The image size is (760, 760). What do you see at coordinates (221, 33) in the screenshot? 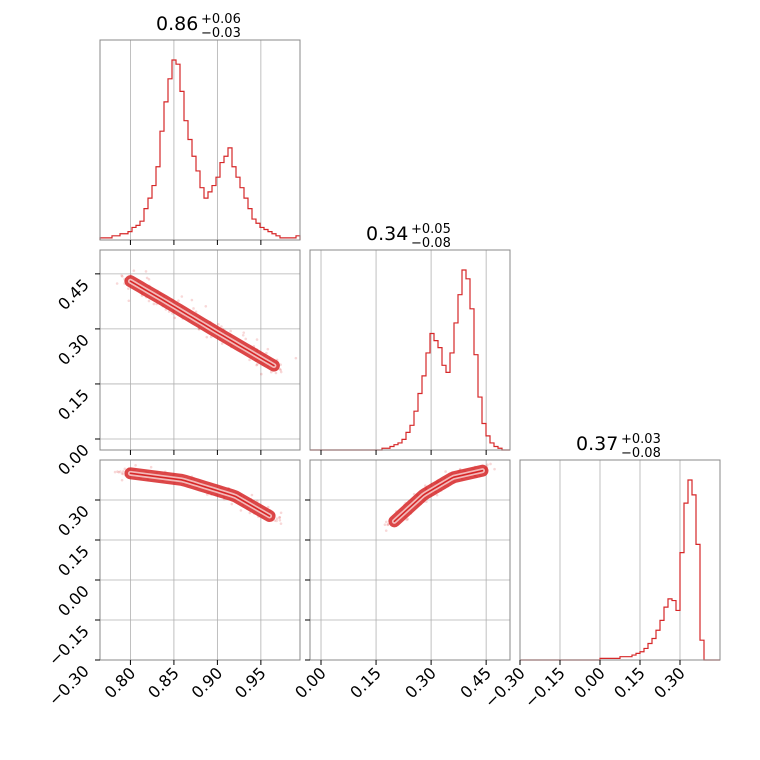
I see `panel-title-minus: −0.03` at bounding box center [221, 33].